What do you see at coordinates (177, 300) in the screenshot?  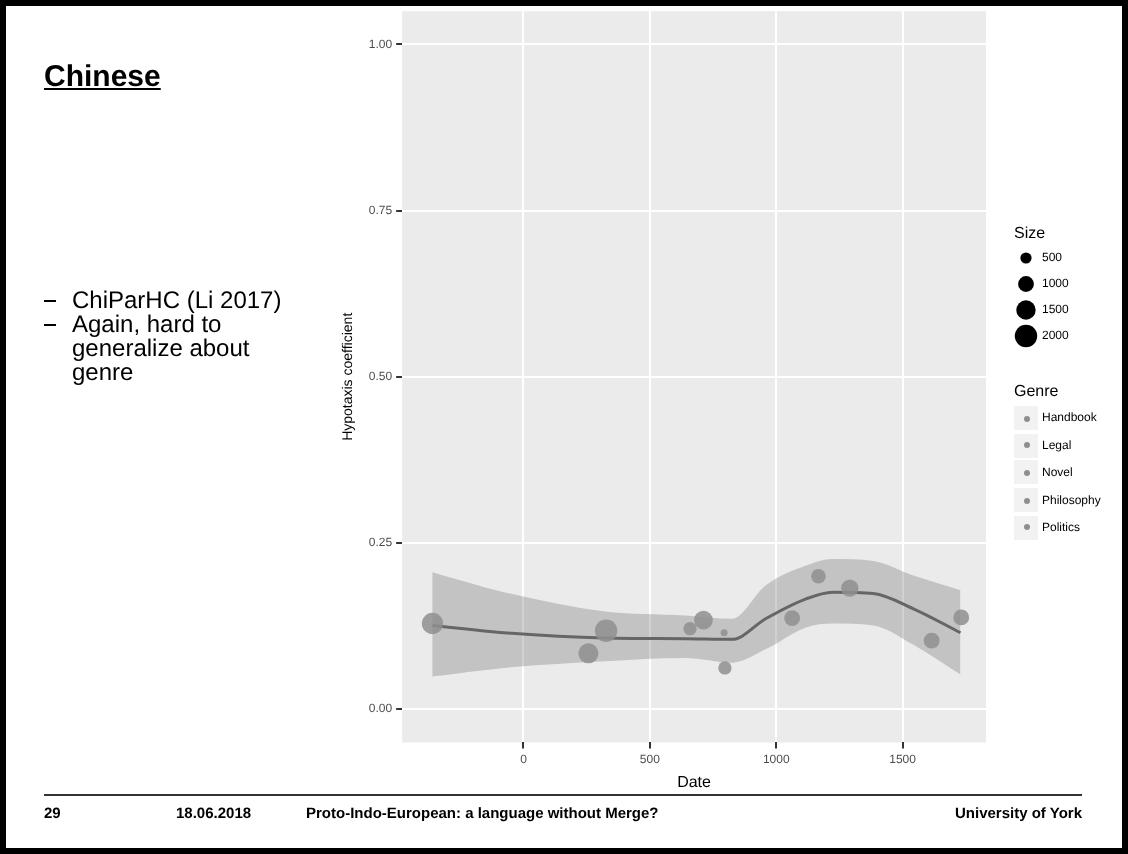 I see `text: ChiParHC (Li 2017)` at bounding box center [177, 300].